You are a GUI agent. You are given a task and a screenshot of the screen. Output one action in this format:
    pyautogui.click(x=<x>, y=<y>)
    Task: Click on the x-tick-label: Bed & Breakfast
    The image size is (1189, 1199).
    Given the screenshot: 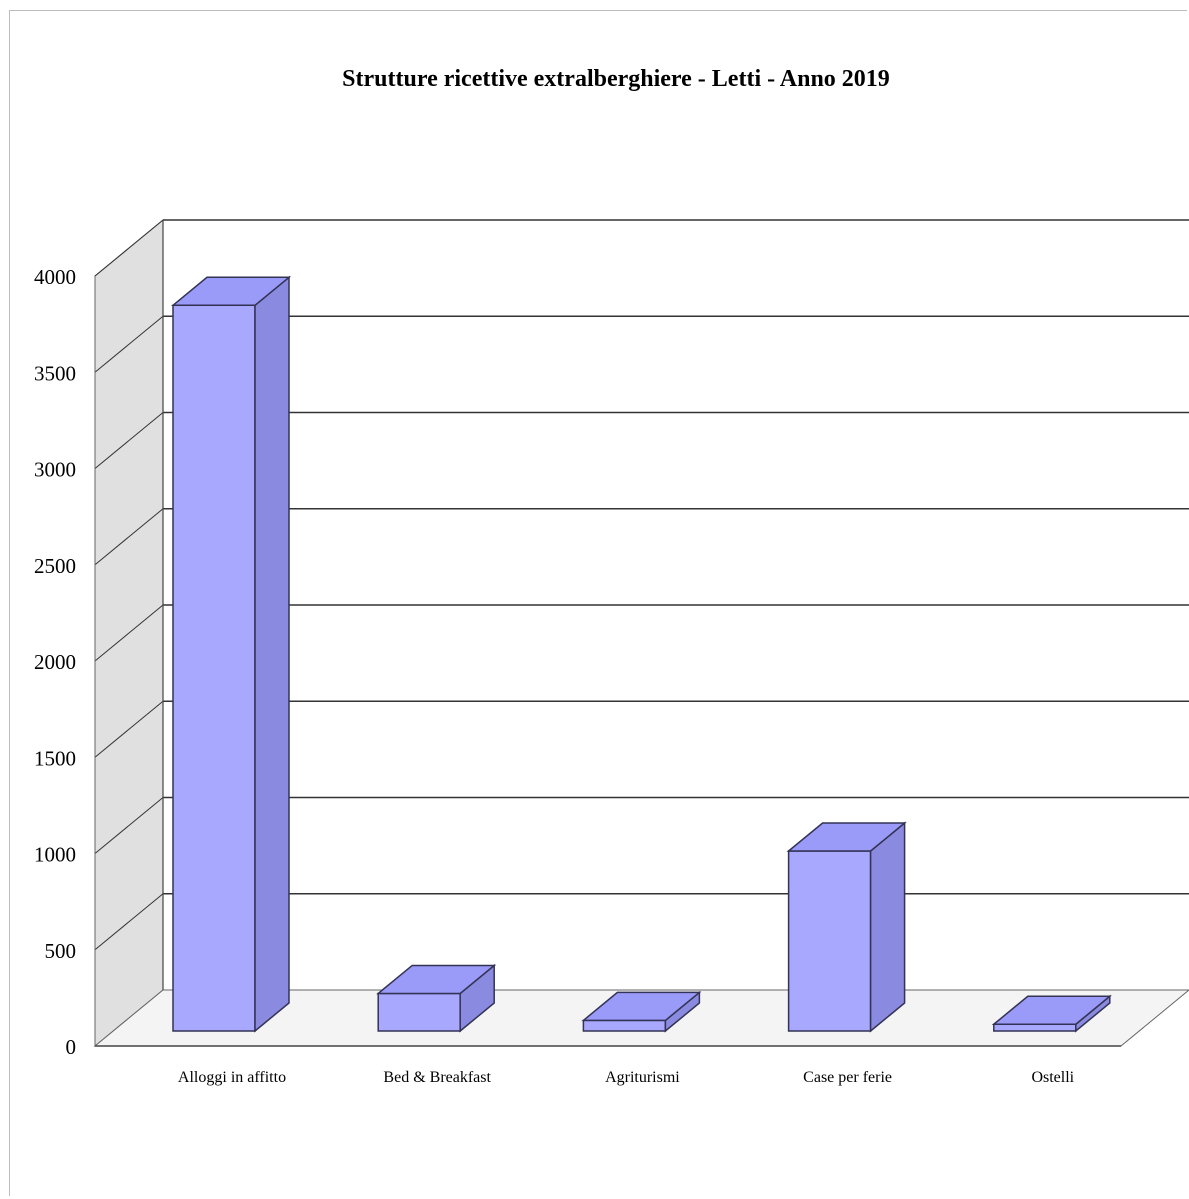 What is the action you would take?
    pyautogui.click(x=437, y=1077)
    